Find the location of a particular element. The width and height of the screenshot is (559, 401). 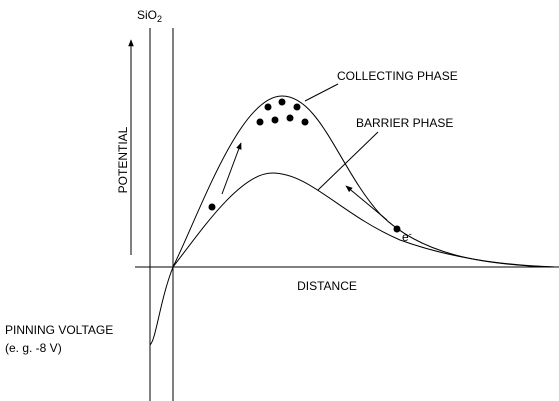

pinning-example: (e. g. -8 V) is located at coordinates (33, 348).